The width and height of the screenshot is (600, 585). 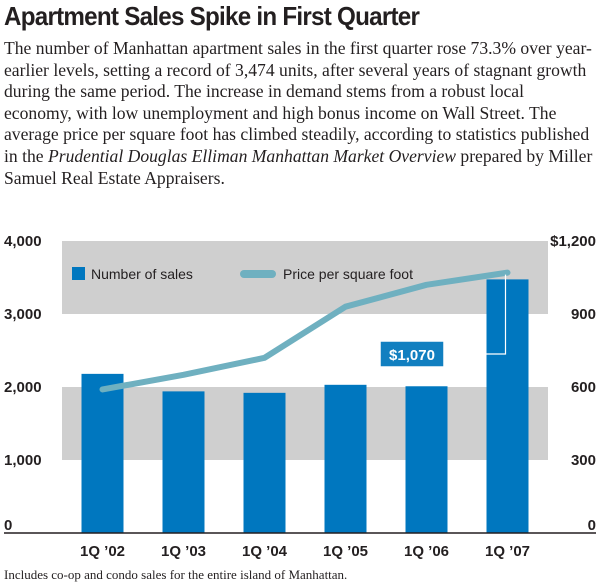 I want to click on line-series, so click(x=305, y=331).